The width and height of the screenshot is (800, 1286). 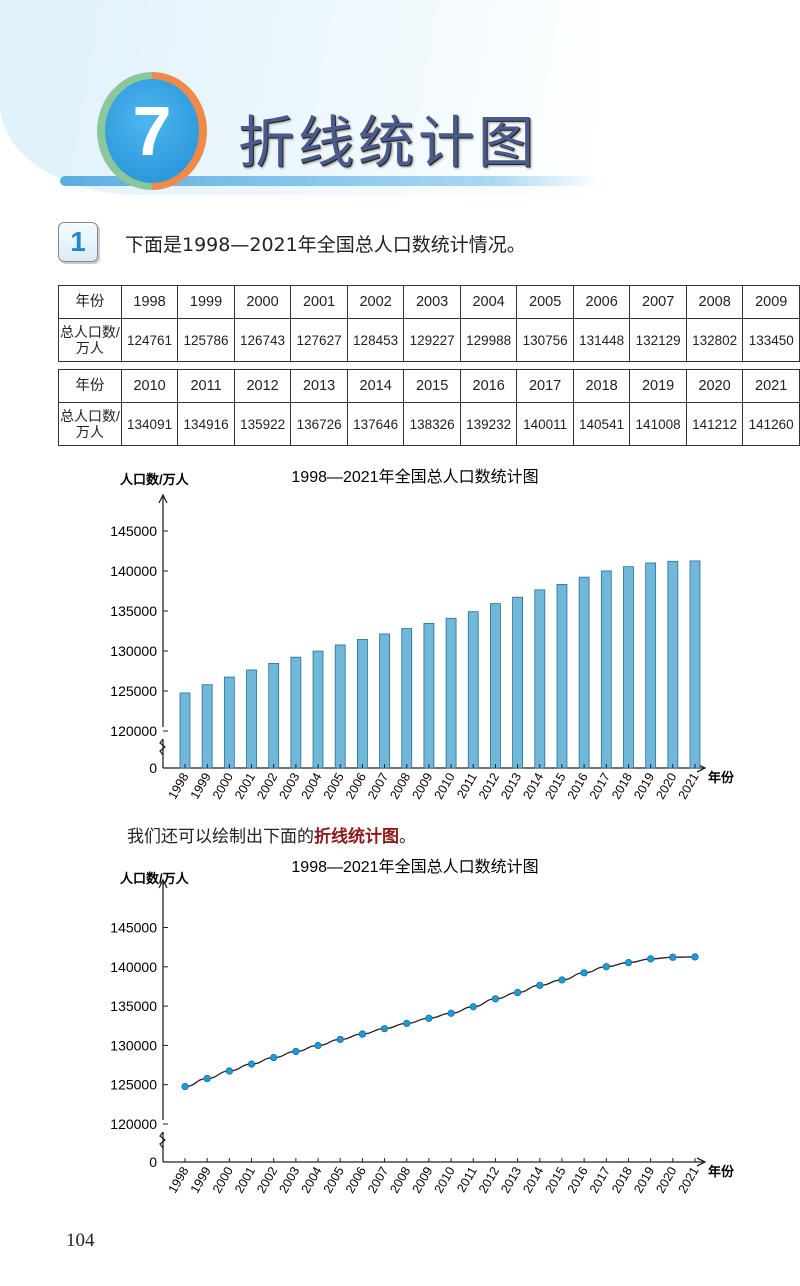 I want to click on chapter-badge: 7, so click(x=152, y=131).